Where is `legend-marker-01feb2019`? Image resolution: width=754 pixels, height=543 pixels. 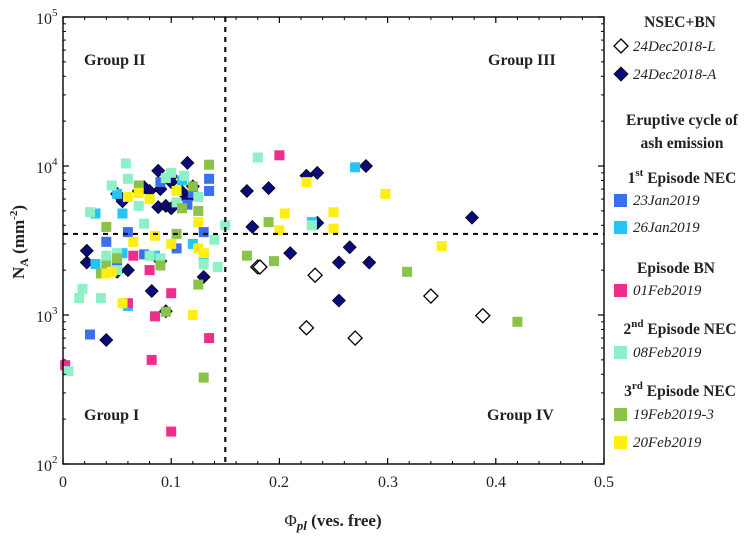
legend-marker-01feb2019 is located at coordinates (620, 290).